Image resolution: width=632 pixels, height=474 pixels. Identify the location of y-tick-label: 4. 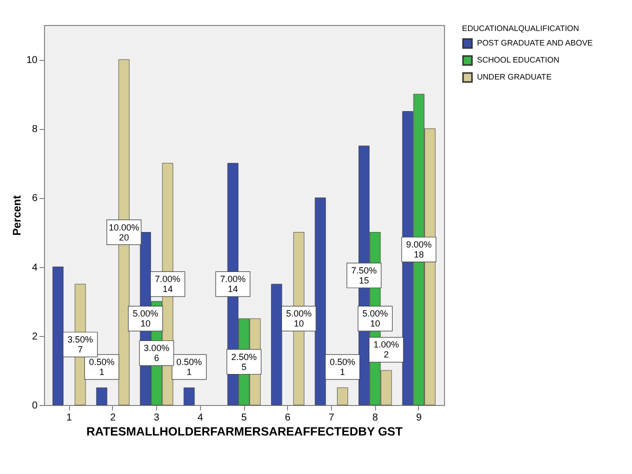
(35, 268).